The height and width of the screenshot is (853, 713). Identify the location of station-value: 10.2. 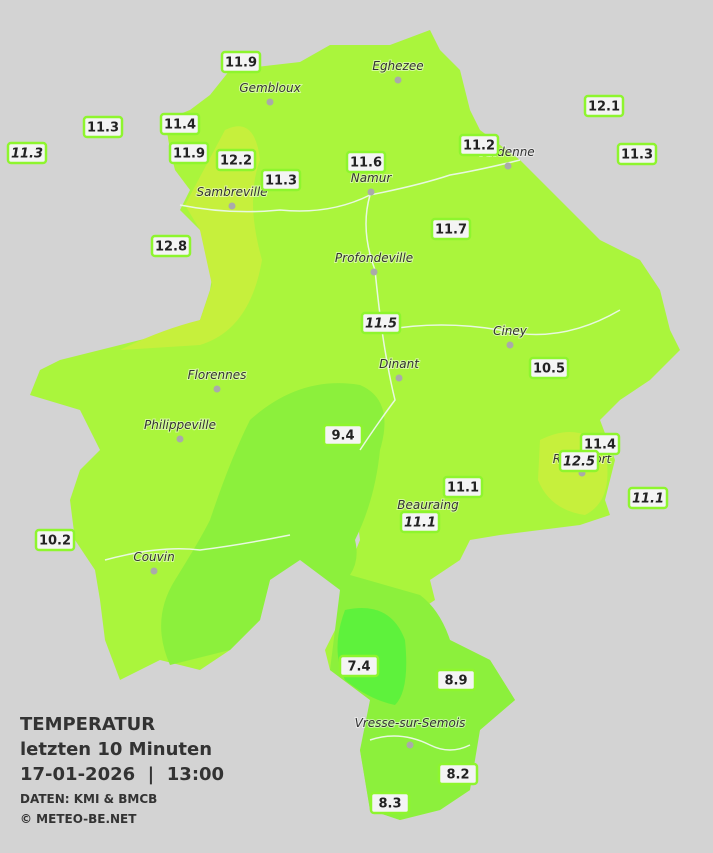
(55, 541).